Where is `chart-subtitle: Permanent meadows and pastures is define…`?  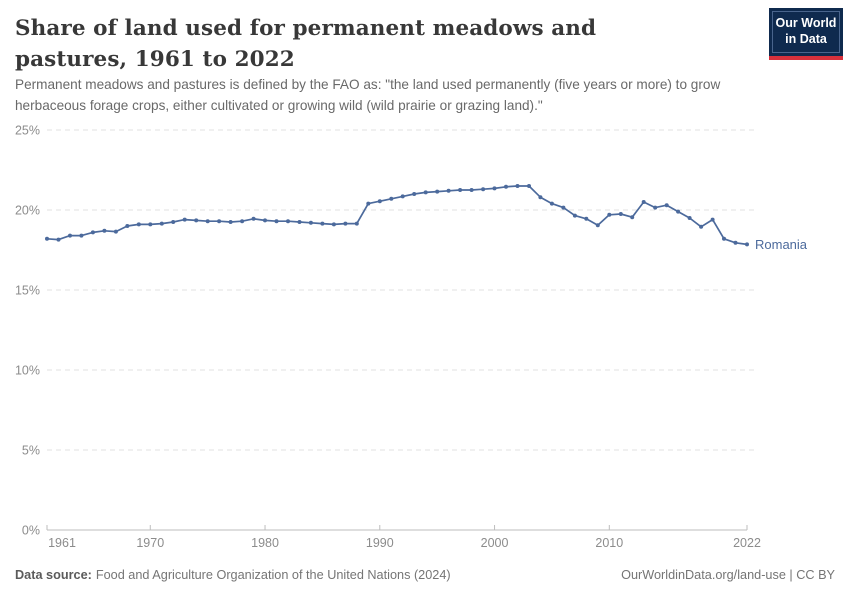
chart-subtitle: Permanent meadows and pastures is define… is located at coordinates (368, 95).